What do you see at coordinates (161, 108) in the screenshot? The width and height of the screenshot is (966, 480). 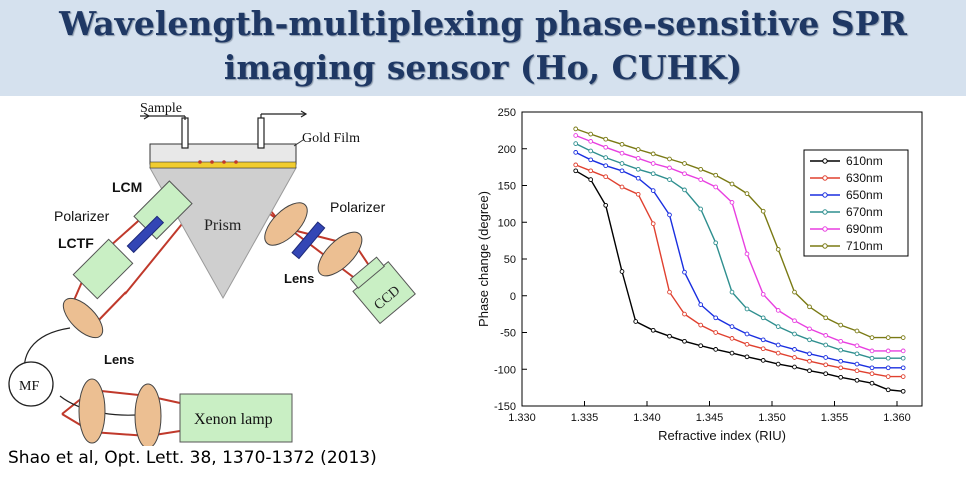 I see `label-sample: Sample` at bounding box center [161, 108].